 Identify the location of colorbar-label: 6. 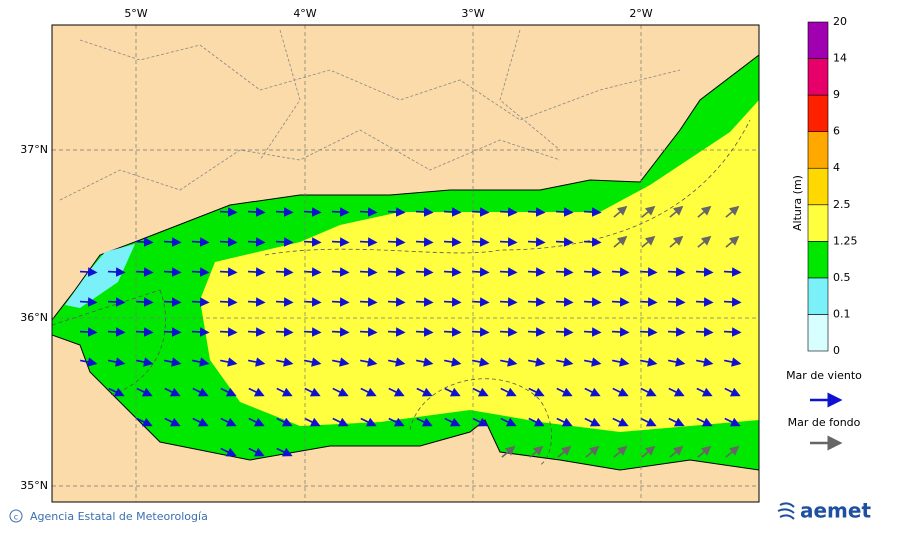
(836, 131).